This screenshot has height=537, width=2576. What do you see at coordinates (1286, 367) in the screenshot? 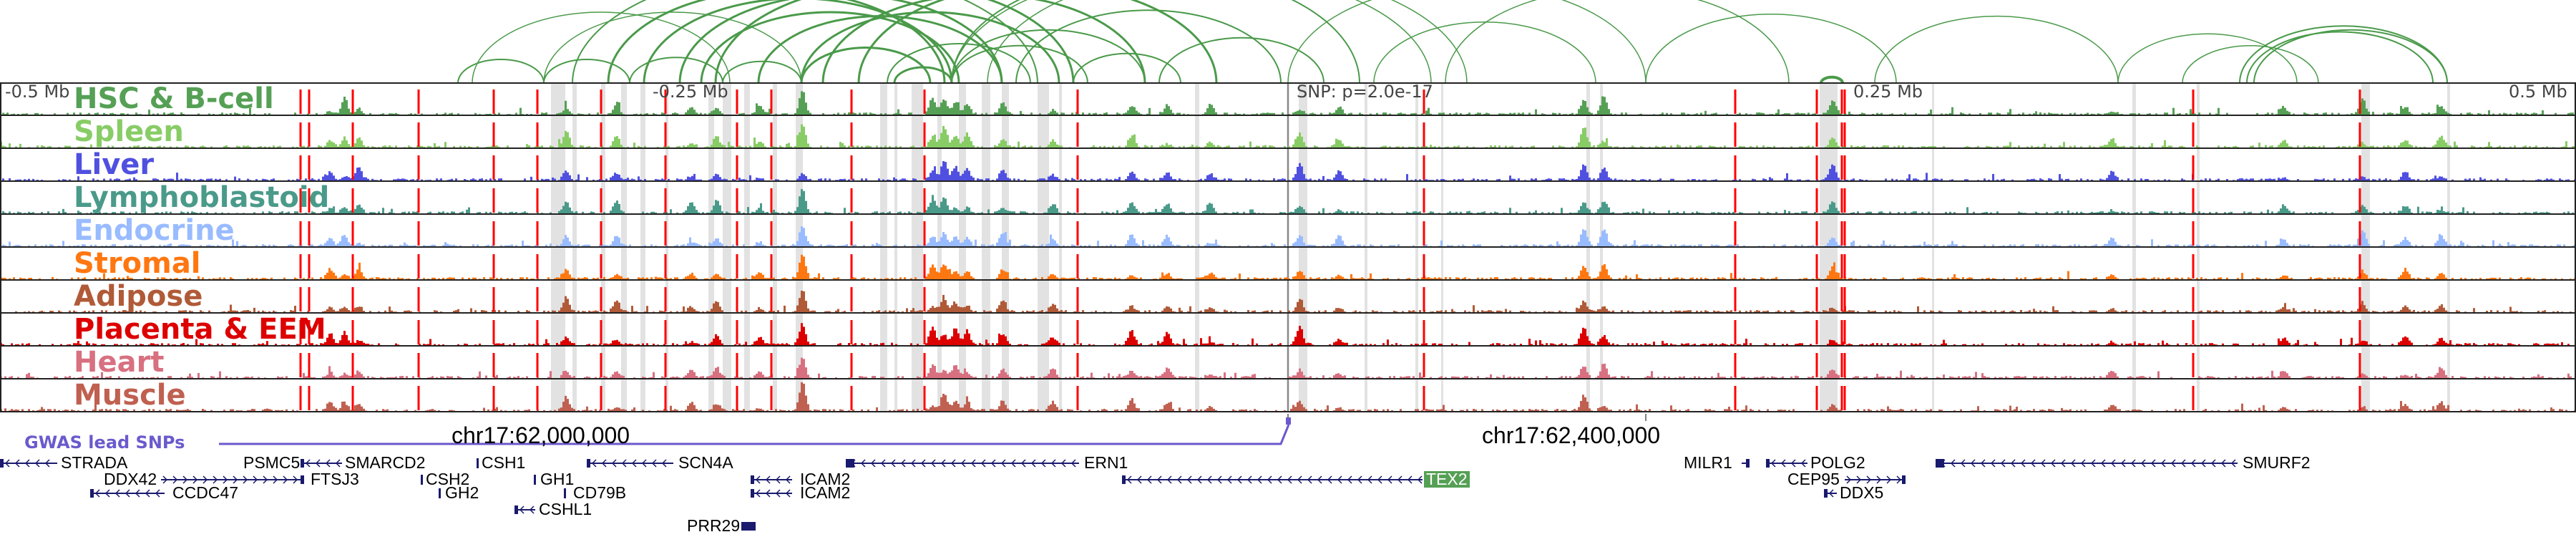
I see `signal-heart` at bounding box center [1286, 367].